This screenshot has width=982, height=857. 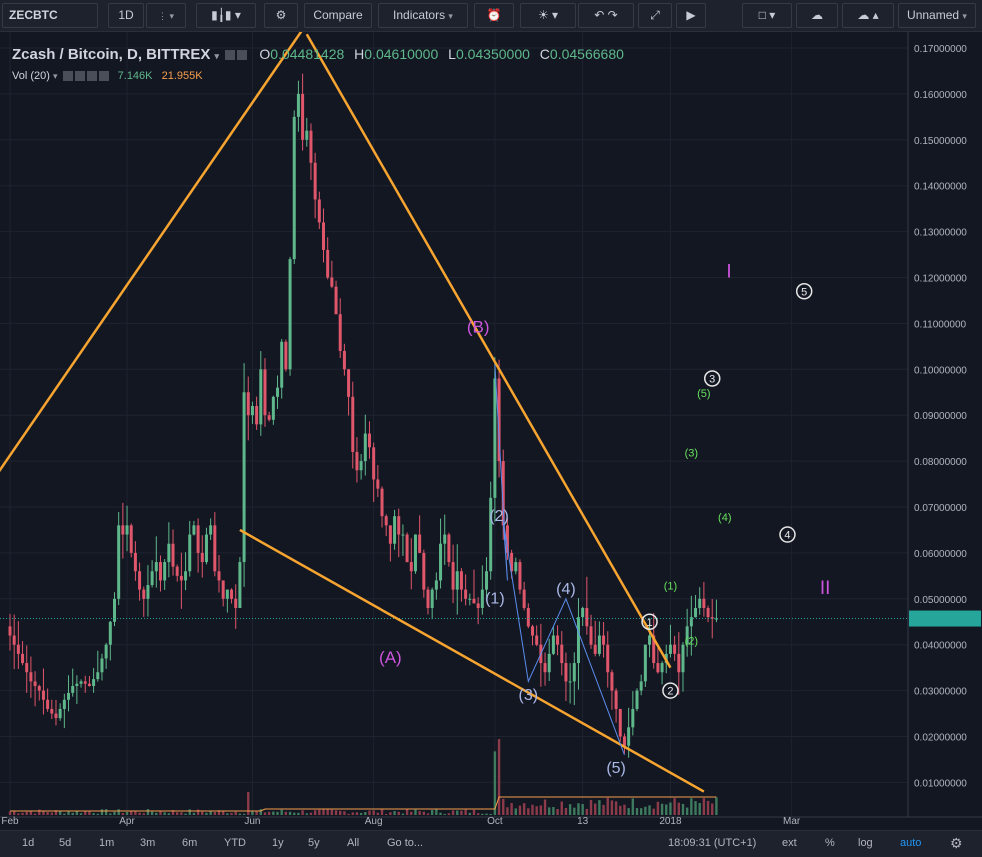 What do you see at coordinates (712, 379) in the screenshot?
I see `circled-wave-label: 3` at bounding box center [712, 379].